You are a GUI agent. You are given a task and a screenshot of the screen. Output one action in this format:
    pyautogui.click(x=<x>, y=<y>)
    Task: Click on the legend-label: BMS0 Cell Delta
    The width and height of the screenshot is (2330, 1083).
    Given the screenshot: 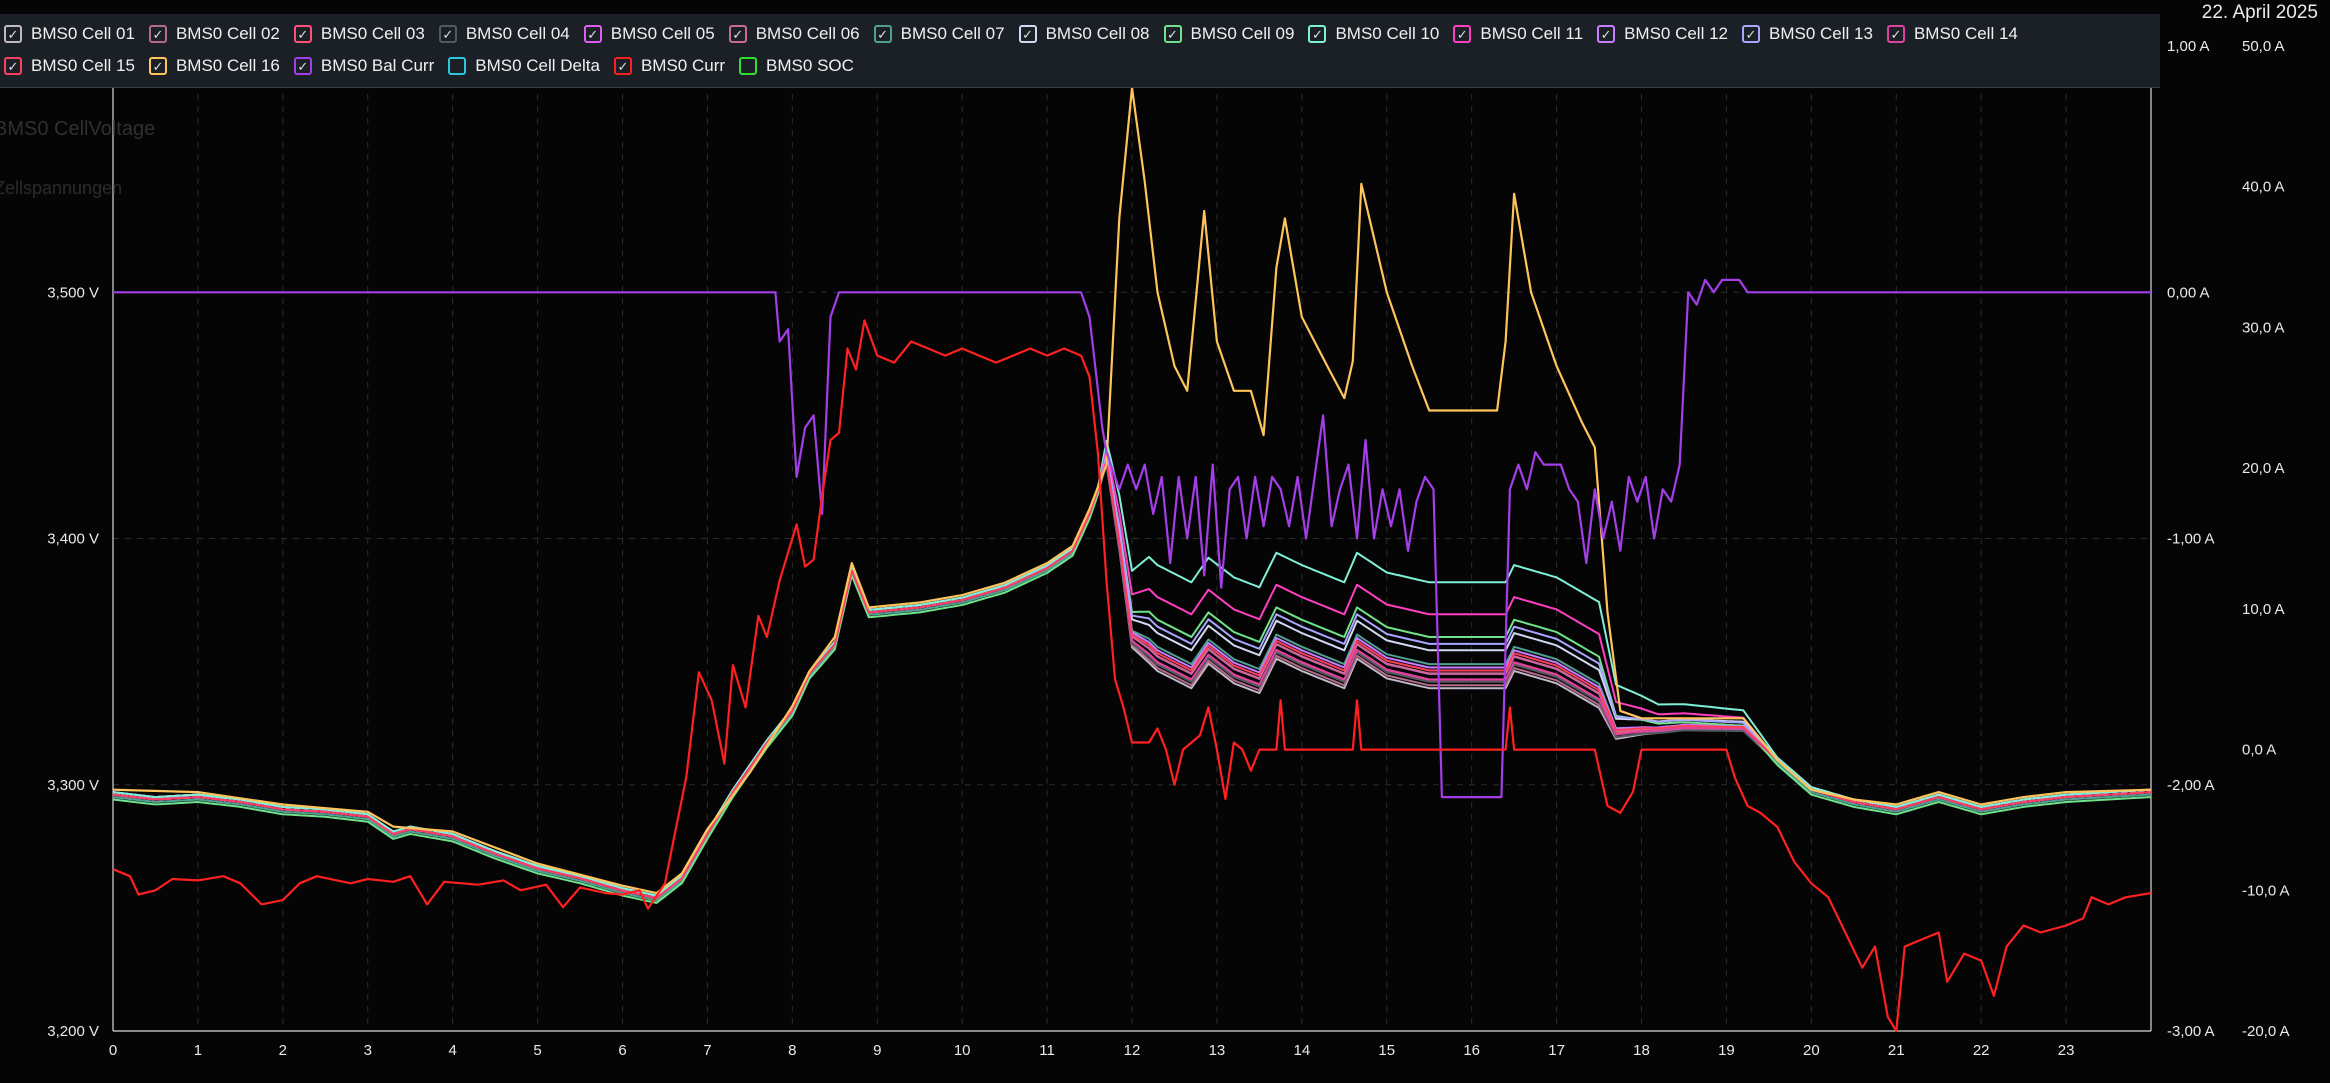 What is the action you would take?
    pyautogui.click(x=537, y=65)
    